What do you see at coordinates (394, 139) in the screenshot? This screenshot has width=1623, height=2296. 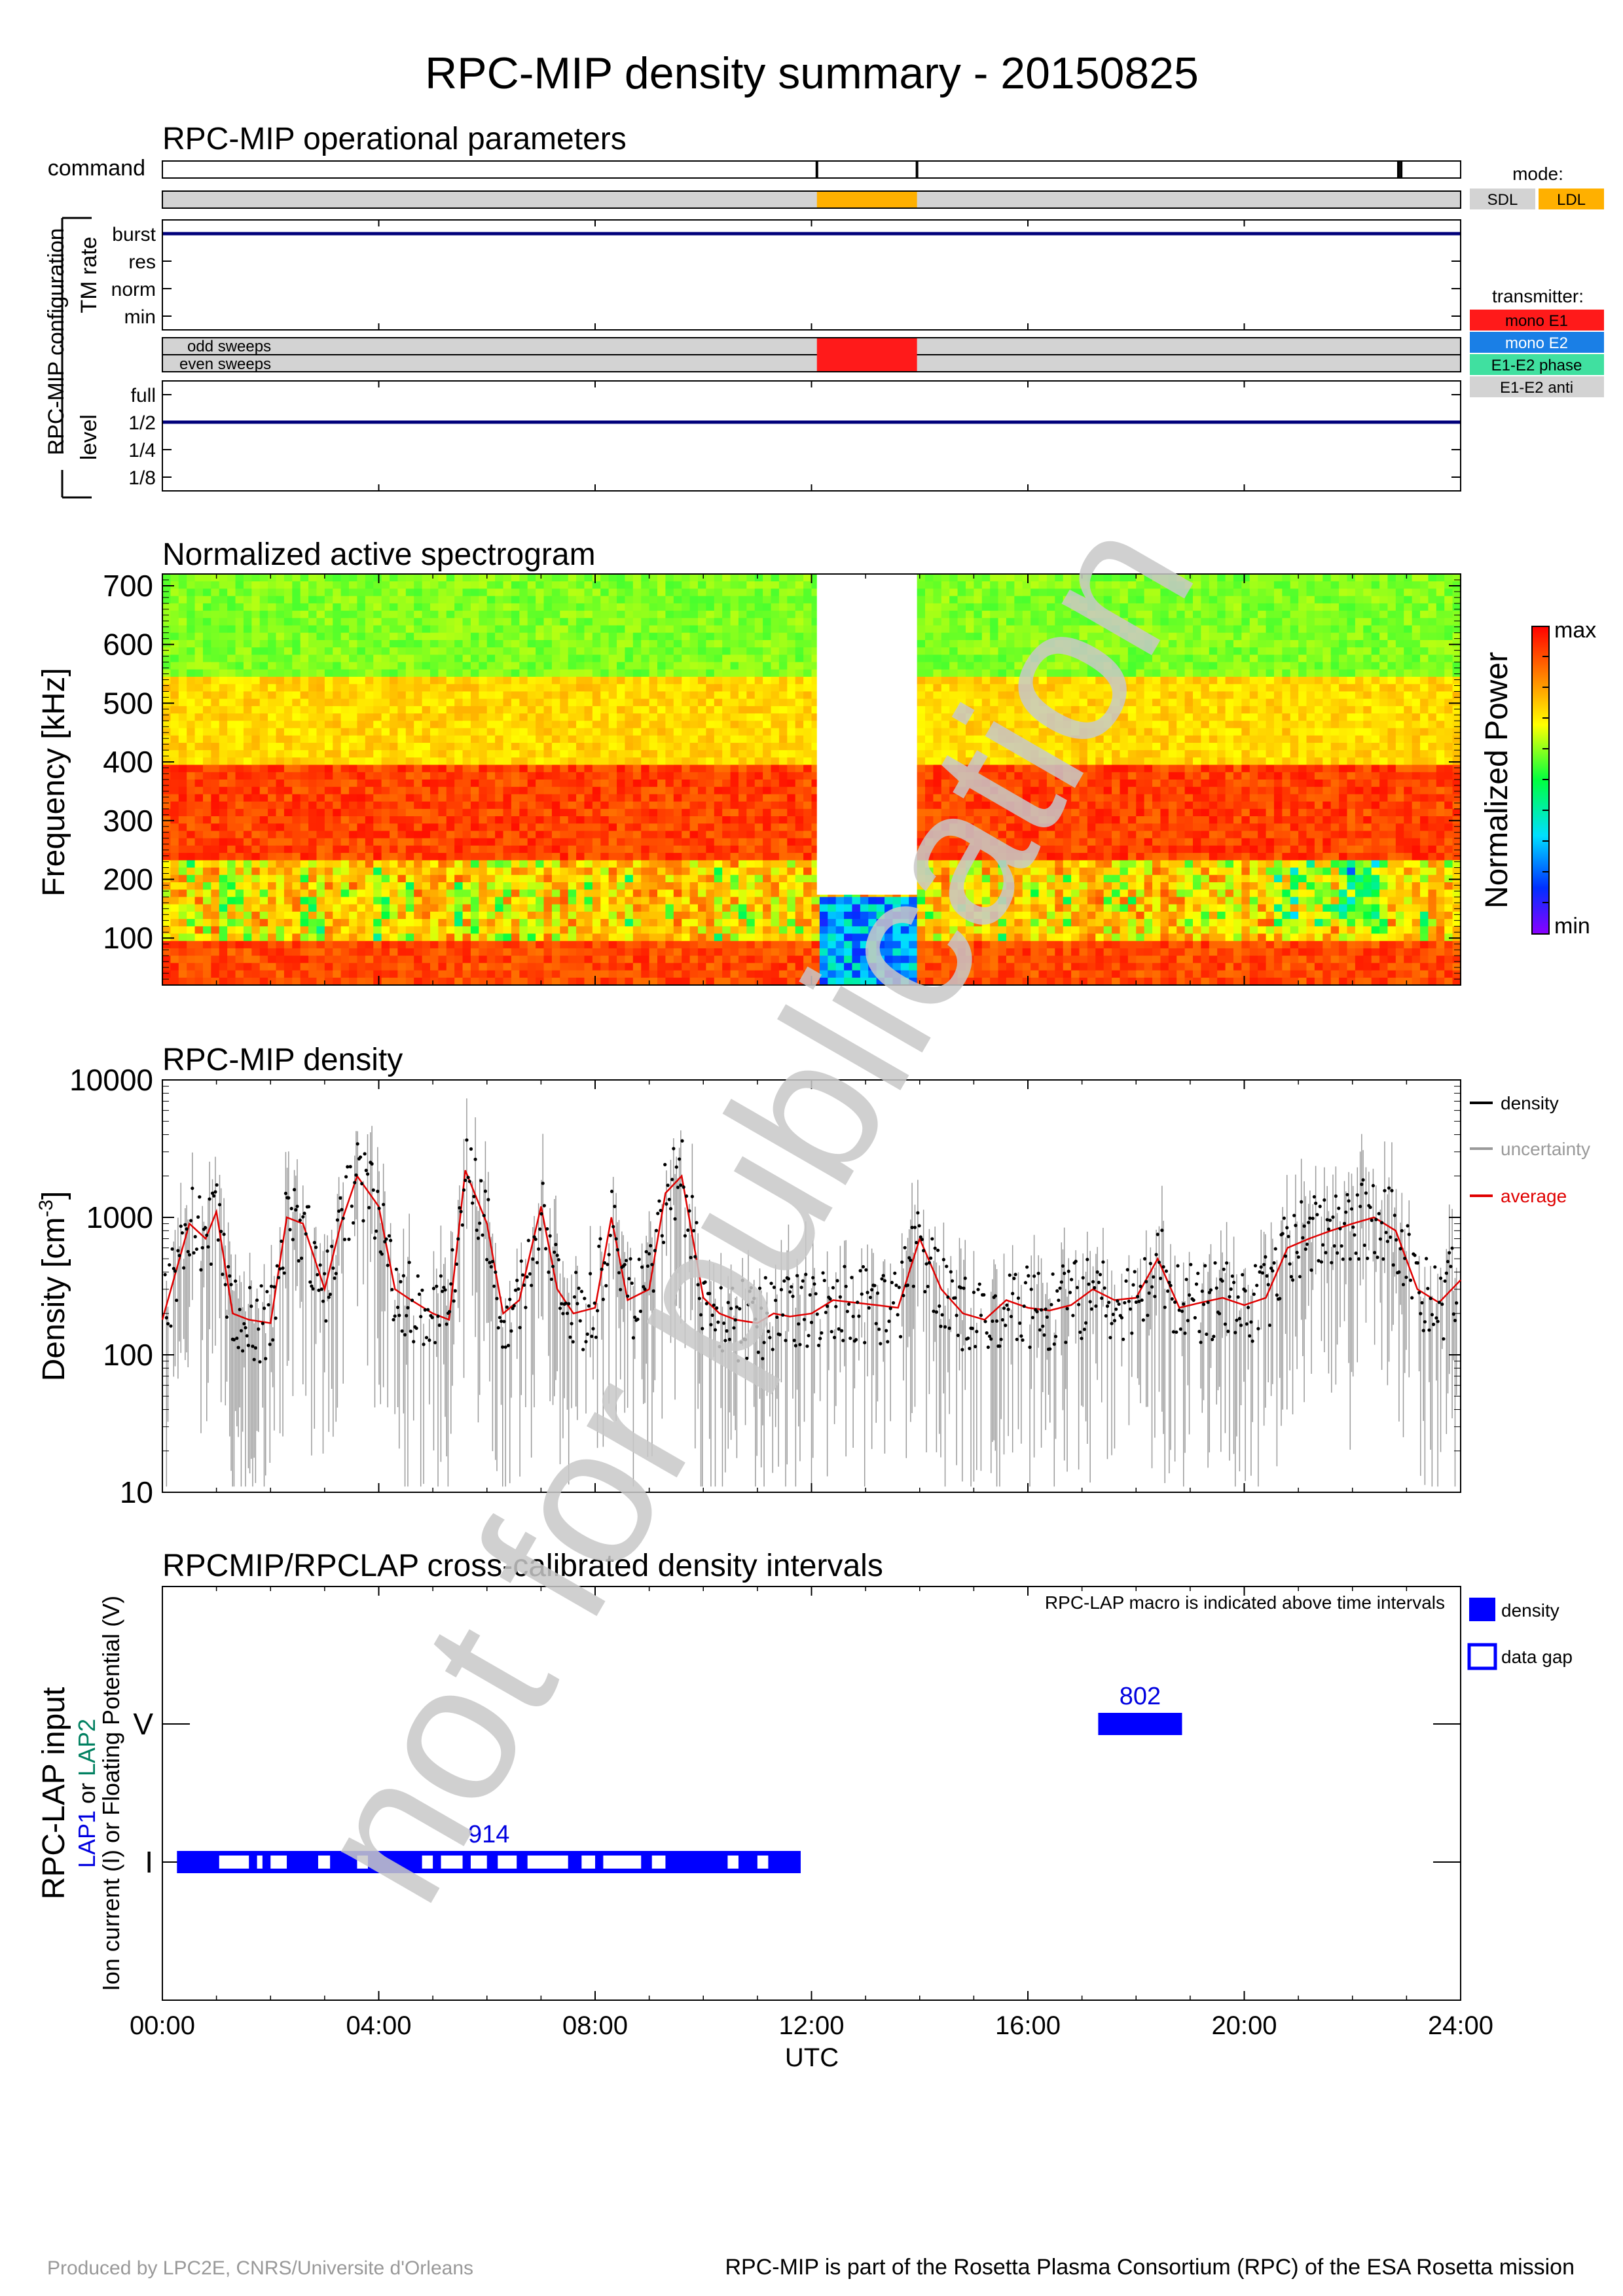 I see `ops-title: RPC-MIP operational parameters` at bounding box center [394, 139].